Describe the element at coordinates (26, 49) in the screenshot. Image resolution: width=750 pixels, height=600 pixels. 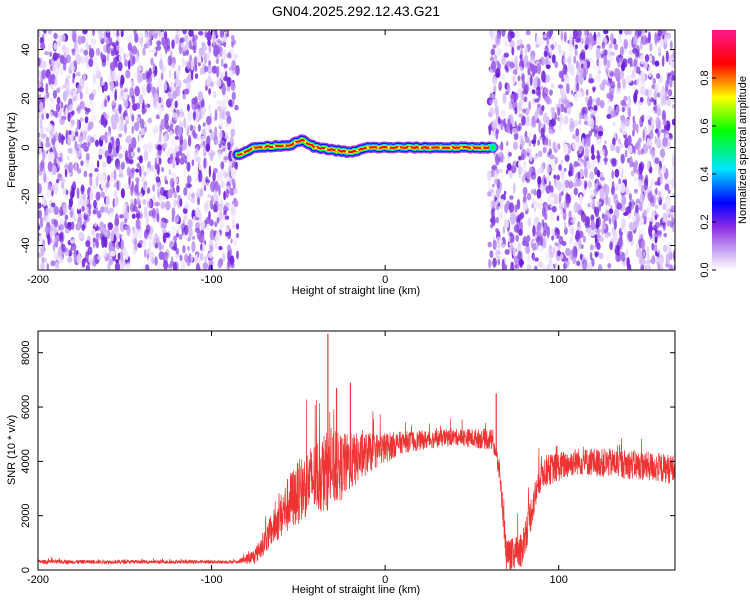
I see `spectrogram-ytick-label: 40` at that location.